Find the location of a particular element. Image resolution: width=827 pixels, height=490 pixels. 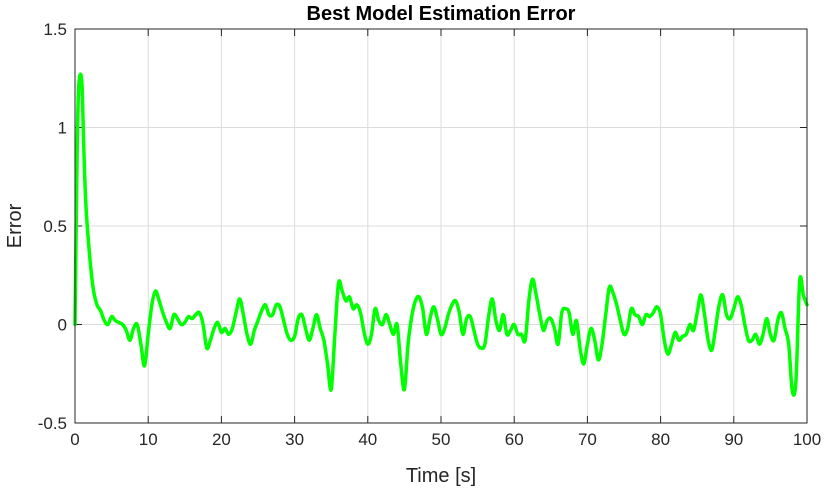

y-tick-label: 1.5 is located at coordinates (55, 29).